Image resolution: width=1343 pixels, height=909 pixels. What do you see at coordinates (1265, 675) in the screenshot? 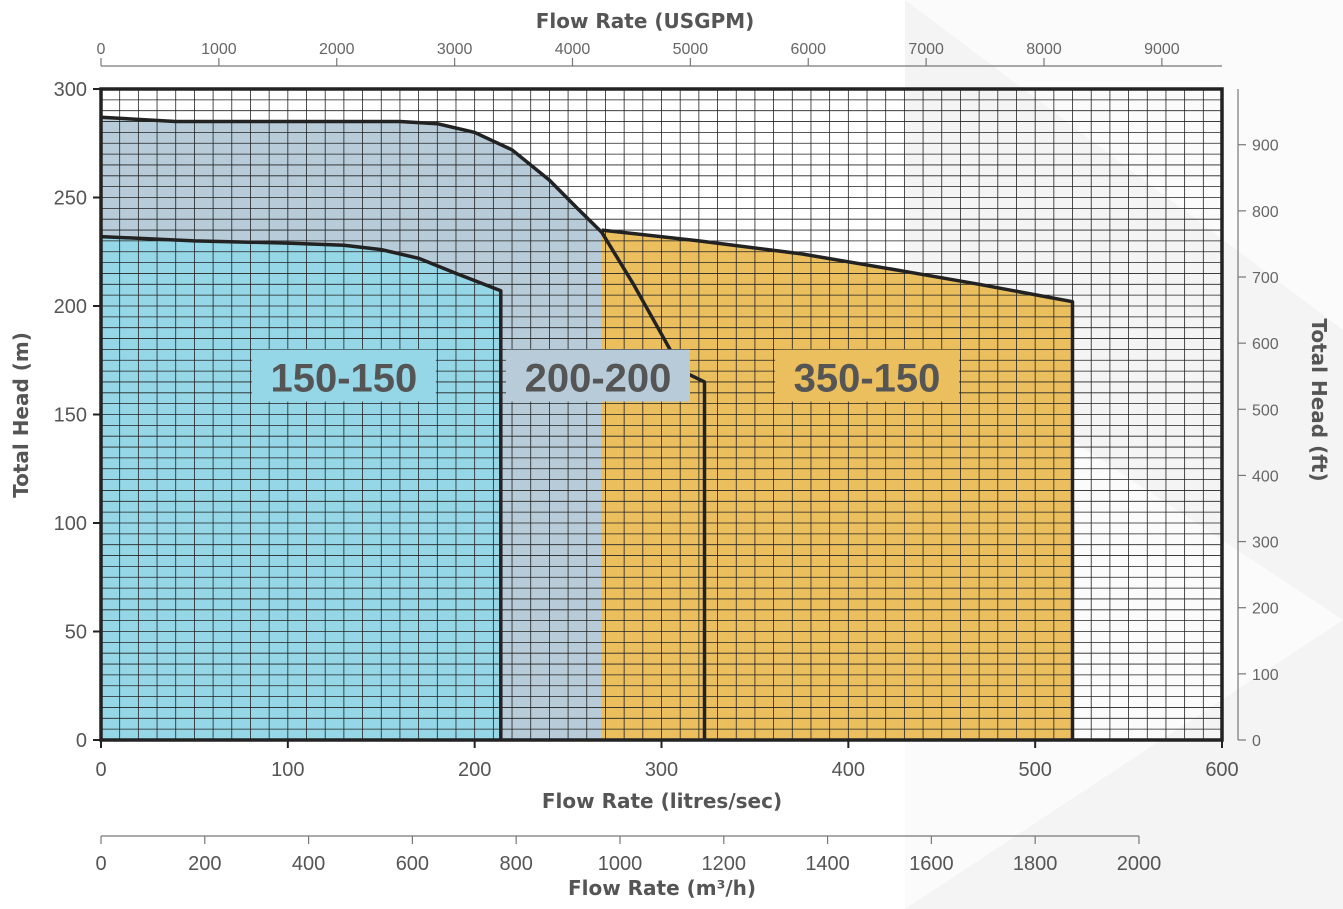
I see `right-axis-tick-label: 100` at bounding box center [1265, 675].